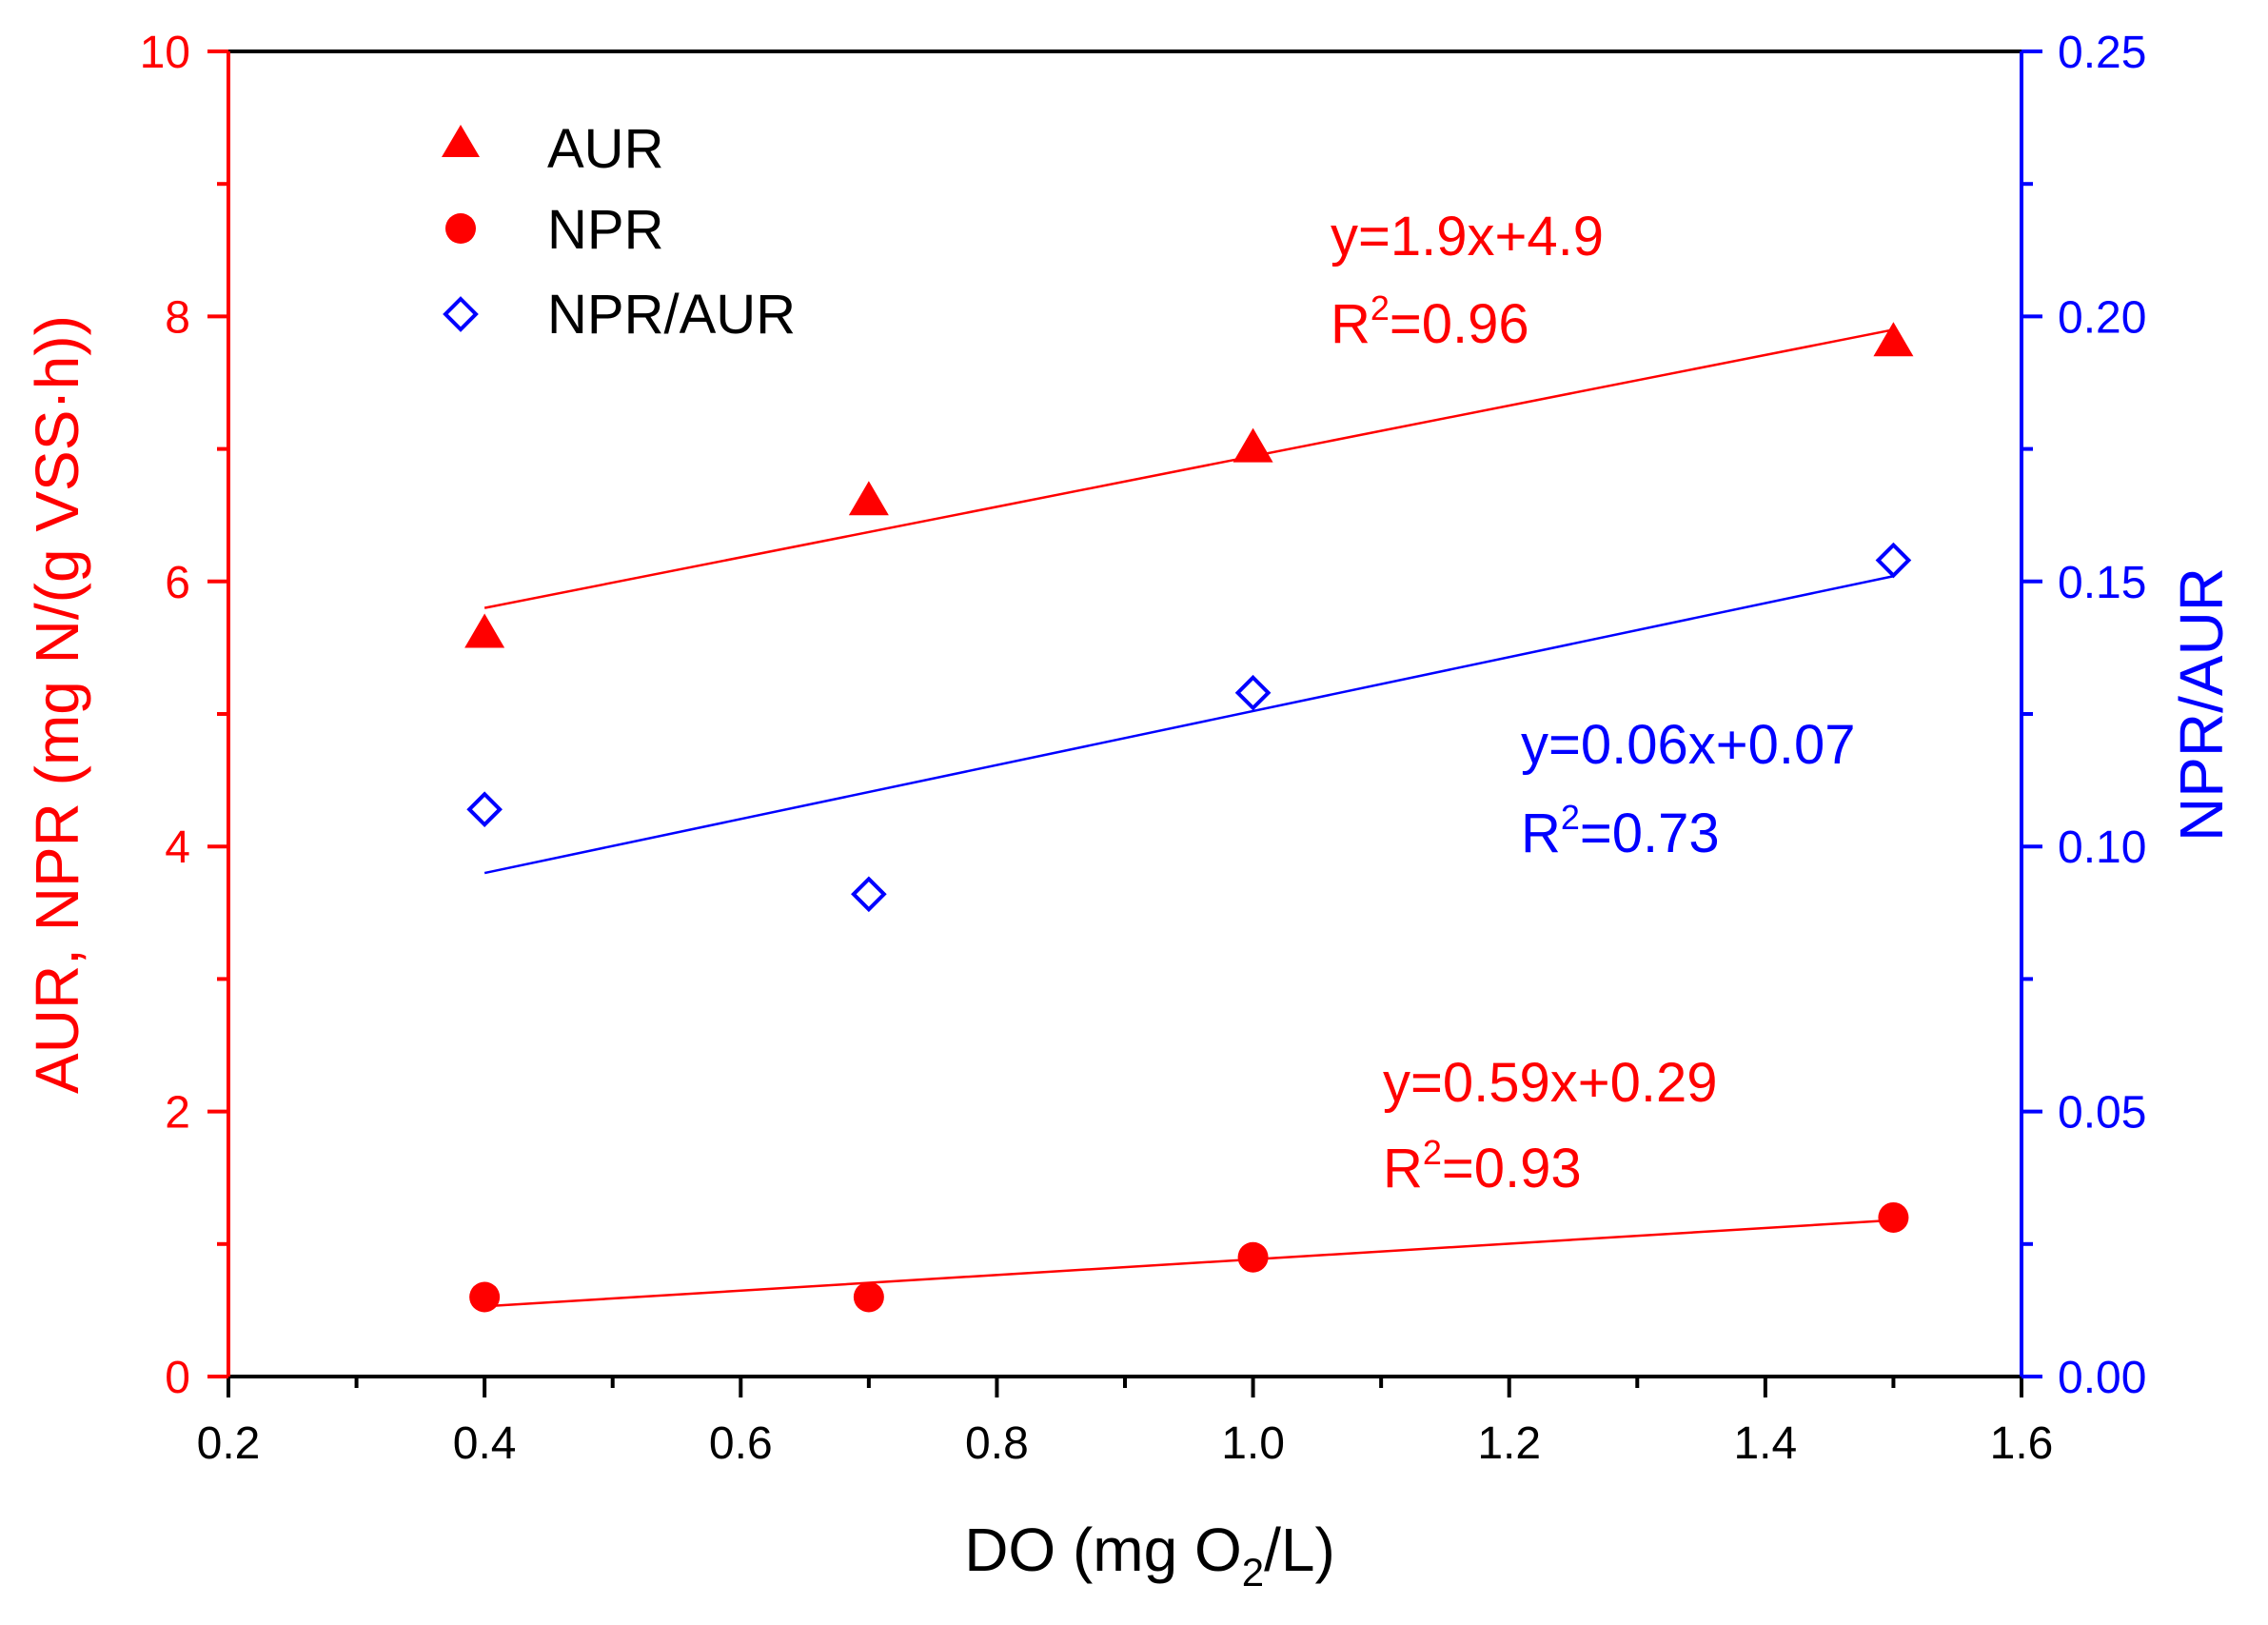 This screenshot has height=1625, width=2268. Describe the element at coordinates (2102, 318) in the screenshot. I see `y-right-tick-label: 0.20` at that location.